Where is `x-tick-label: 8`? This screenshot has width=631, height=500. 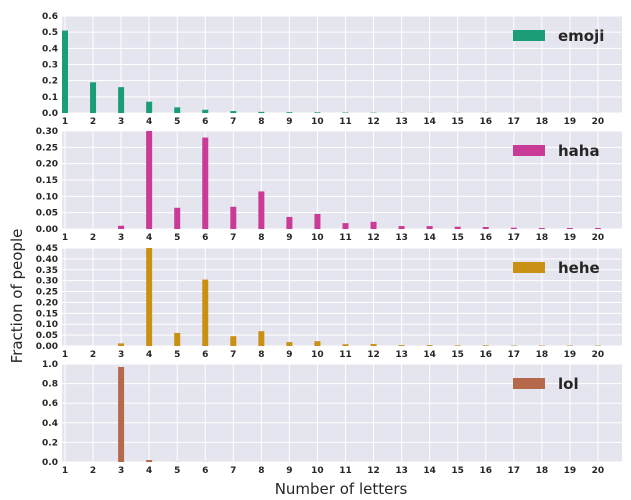 x-tick-label: 8 is located at coordinates (261, 471).